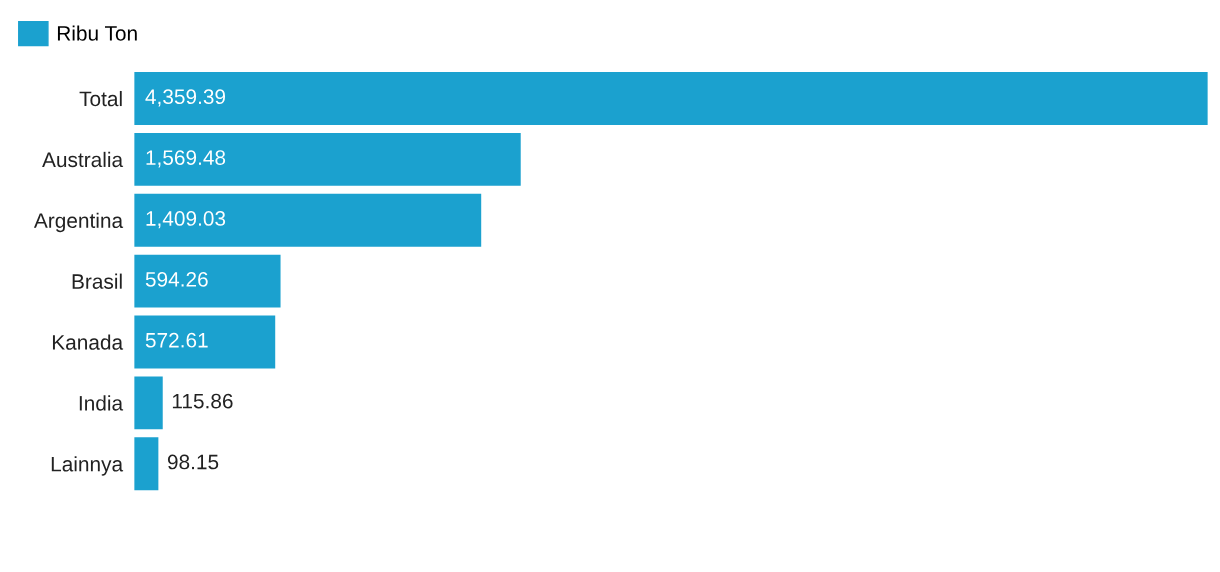 Image resolution: width=1220 pixels, height=572 pixels. What do you see at coordinates (185, 98) in the screenshot?
I see `data-label: 4,359.39` at bounding box center [185, 98].